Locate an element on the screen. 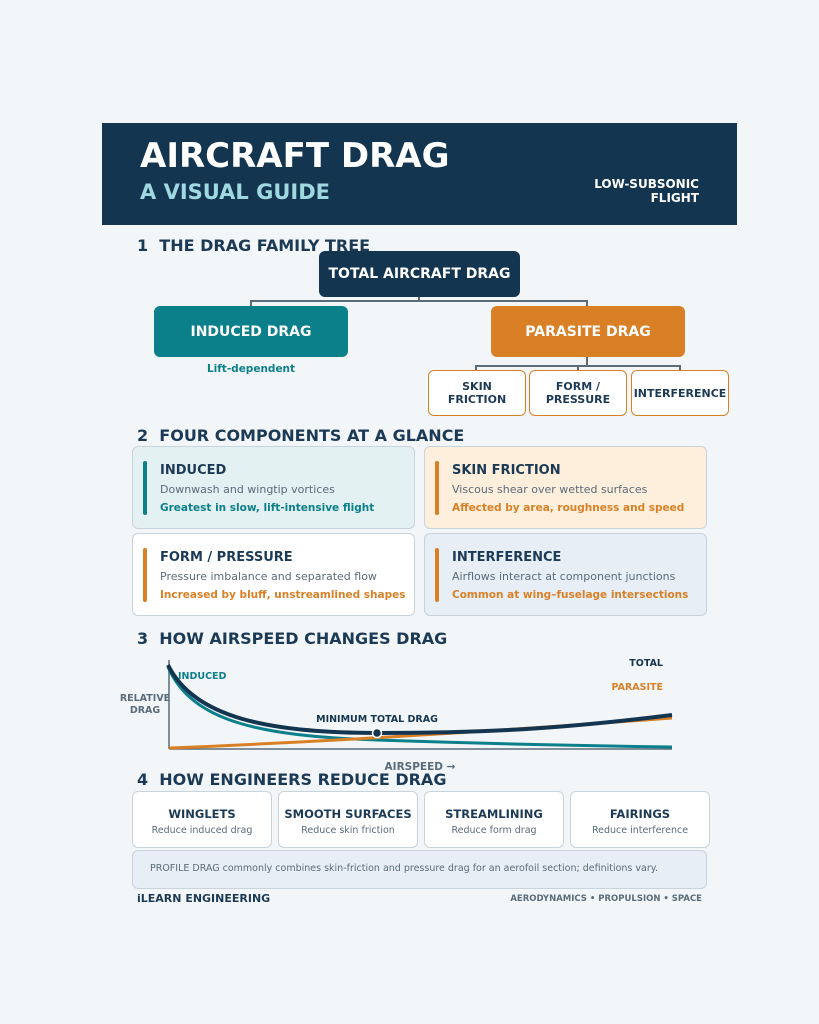  footer-brand: iLEARN ENGINEERING is located at coordinates (204, 898).